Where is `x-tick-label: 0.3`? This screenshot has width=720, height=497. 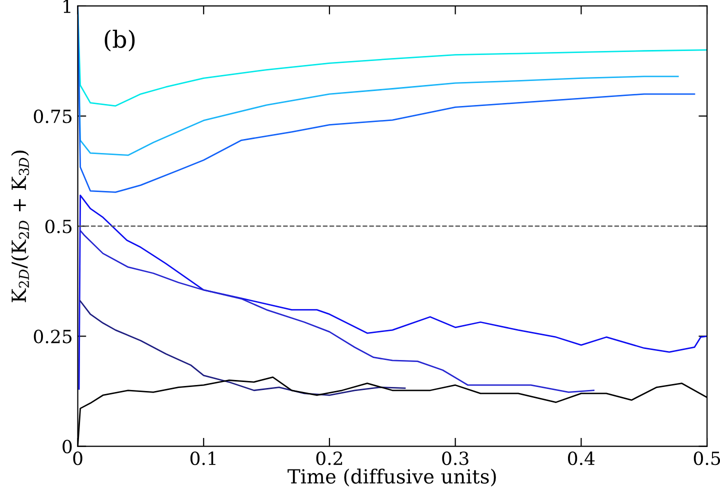 x-tick-label: 0.3 is located at coordinates (455, 458).